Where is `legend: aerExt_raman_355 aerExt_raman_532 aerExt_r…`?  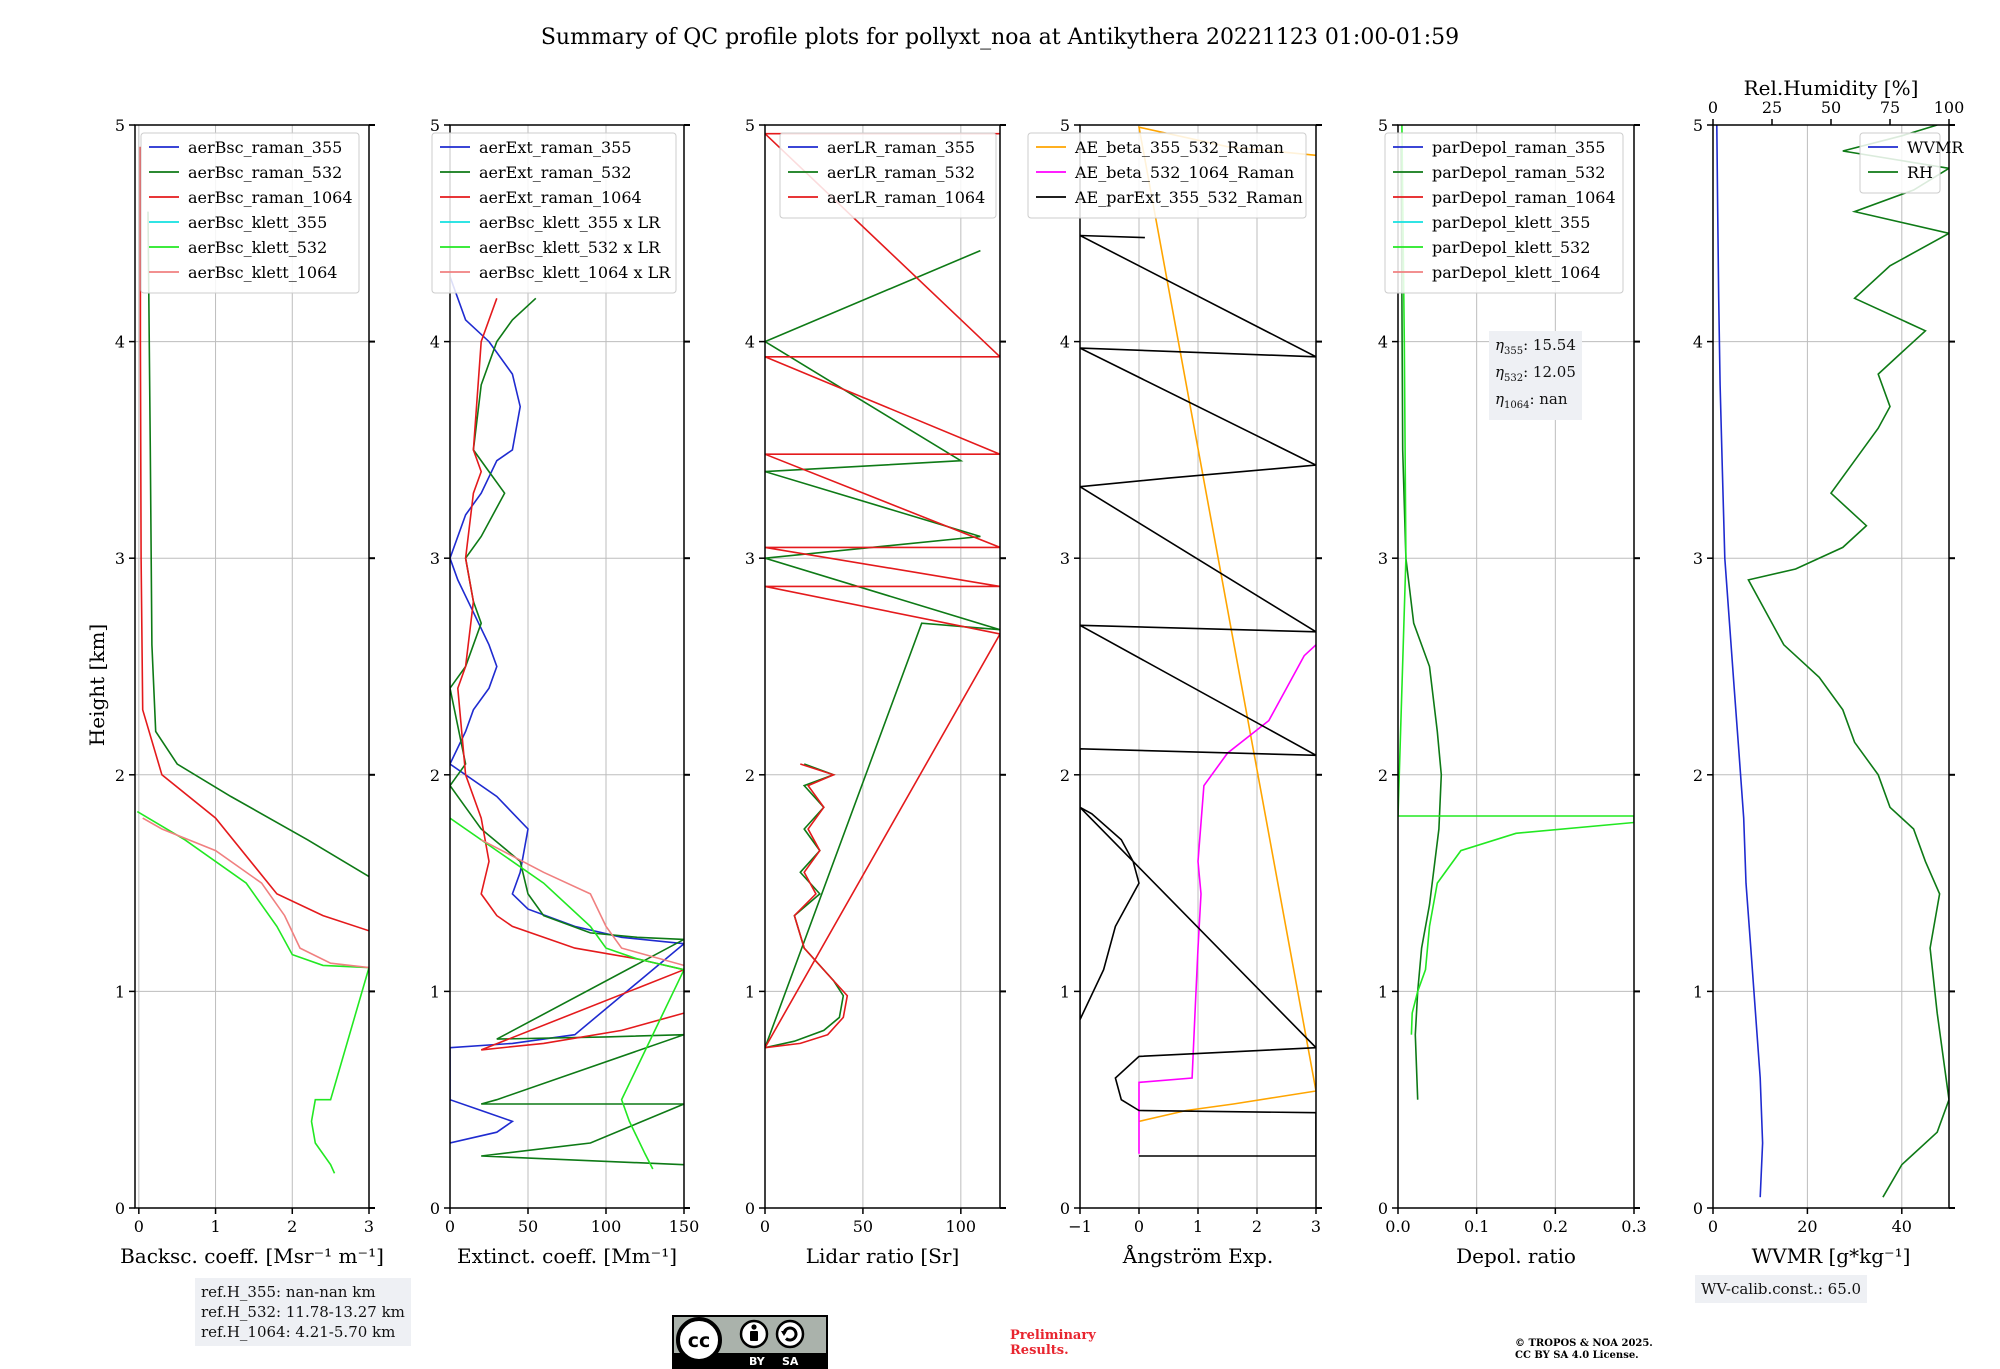
legend: aerExt_raman_355 aerExt_raman_532 aerExt_r… is located at coordinates (554, 213).